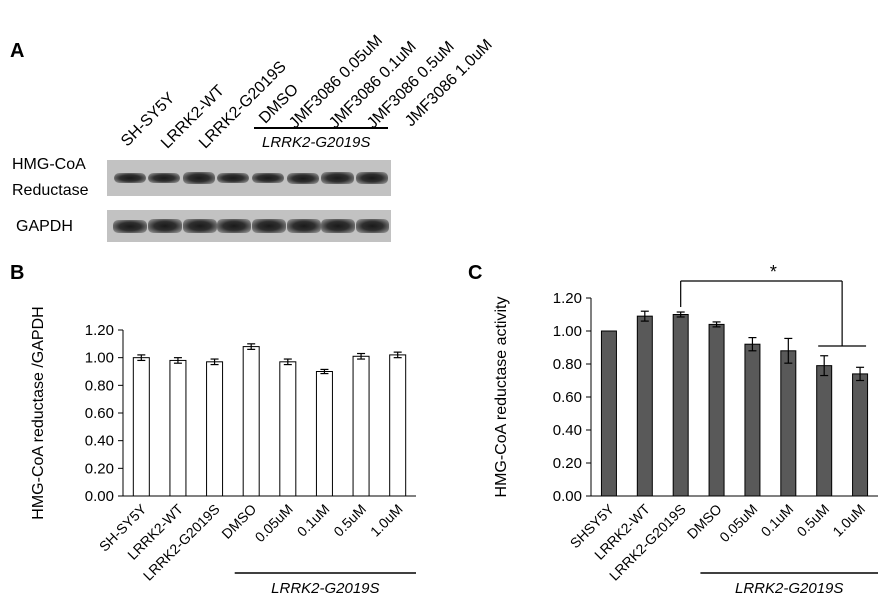  Describe the element at coordinates (17, 273) in the screenshot. I see `panel-b-label: B` at that location.